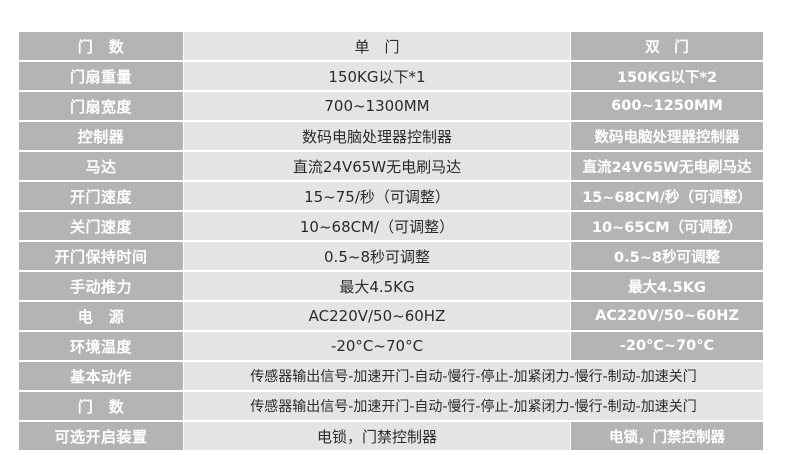 Image resolution: width=790 pixels, height=455 pixels. What do you see at coordinates (377, 106) in the screenshot?
I see `row-single-door-cell: 700~1300MM` at bounding box center [377, 106].